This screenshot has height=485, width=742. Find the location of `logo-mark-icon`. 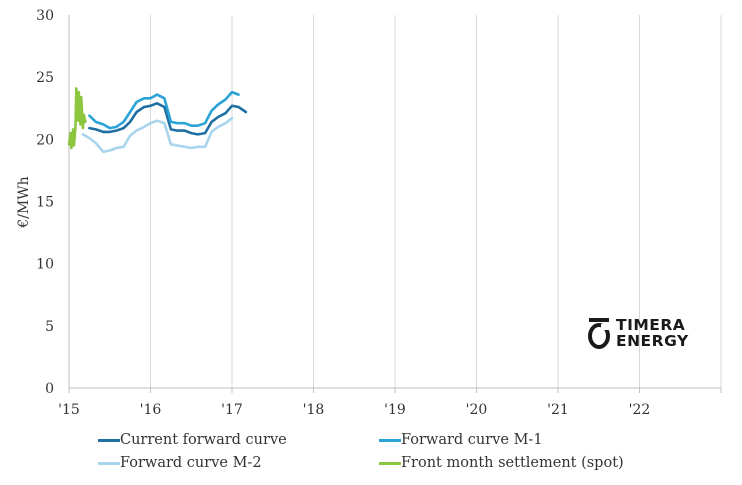

logo-mark-icon is located at coordinates (599, 333).